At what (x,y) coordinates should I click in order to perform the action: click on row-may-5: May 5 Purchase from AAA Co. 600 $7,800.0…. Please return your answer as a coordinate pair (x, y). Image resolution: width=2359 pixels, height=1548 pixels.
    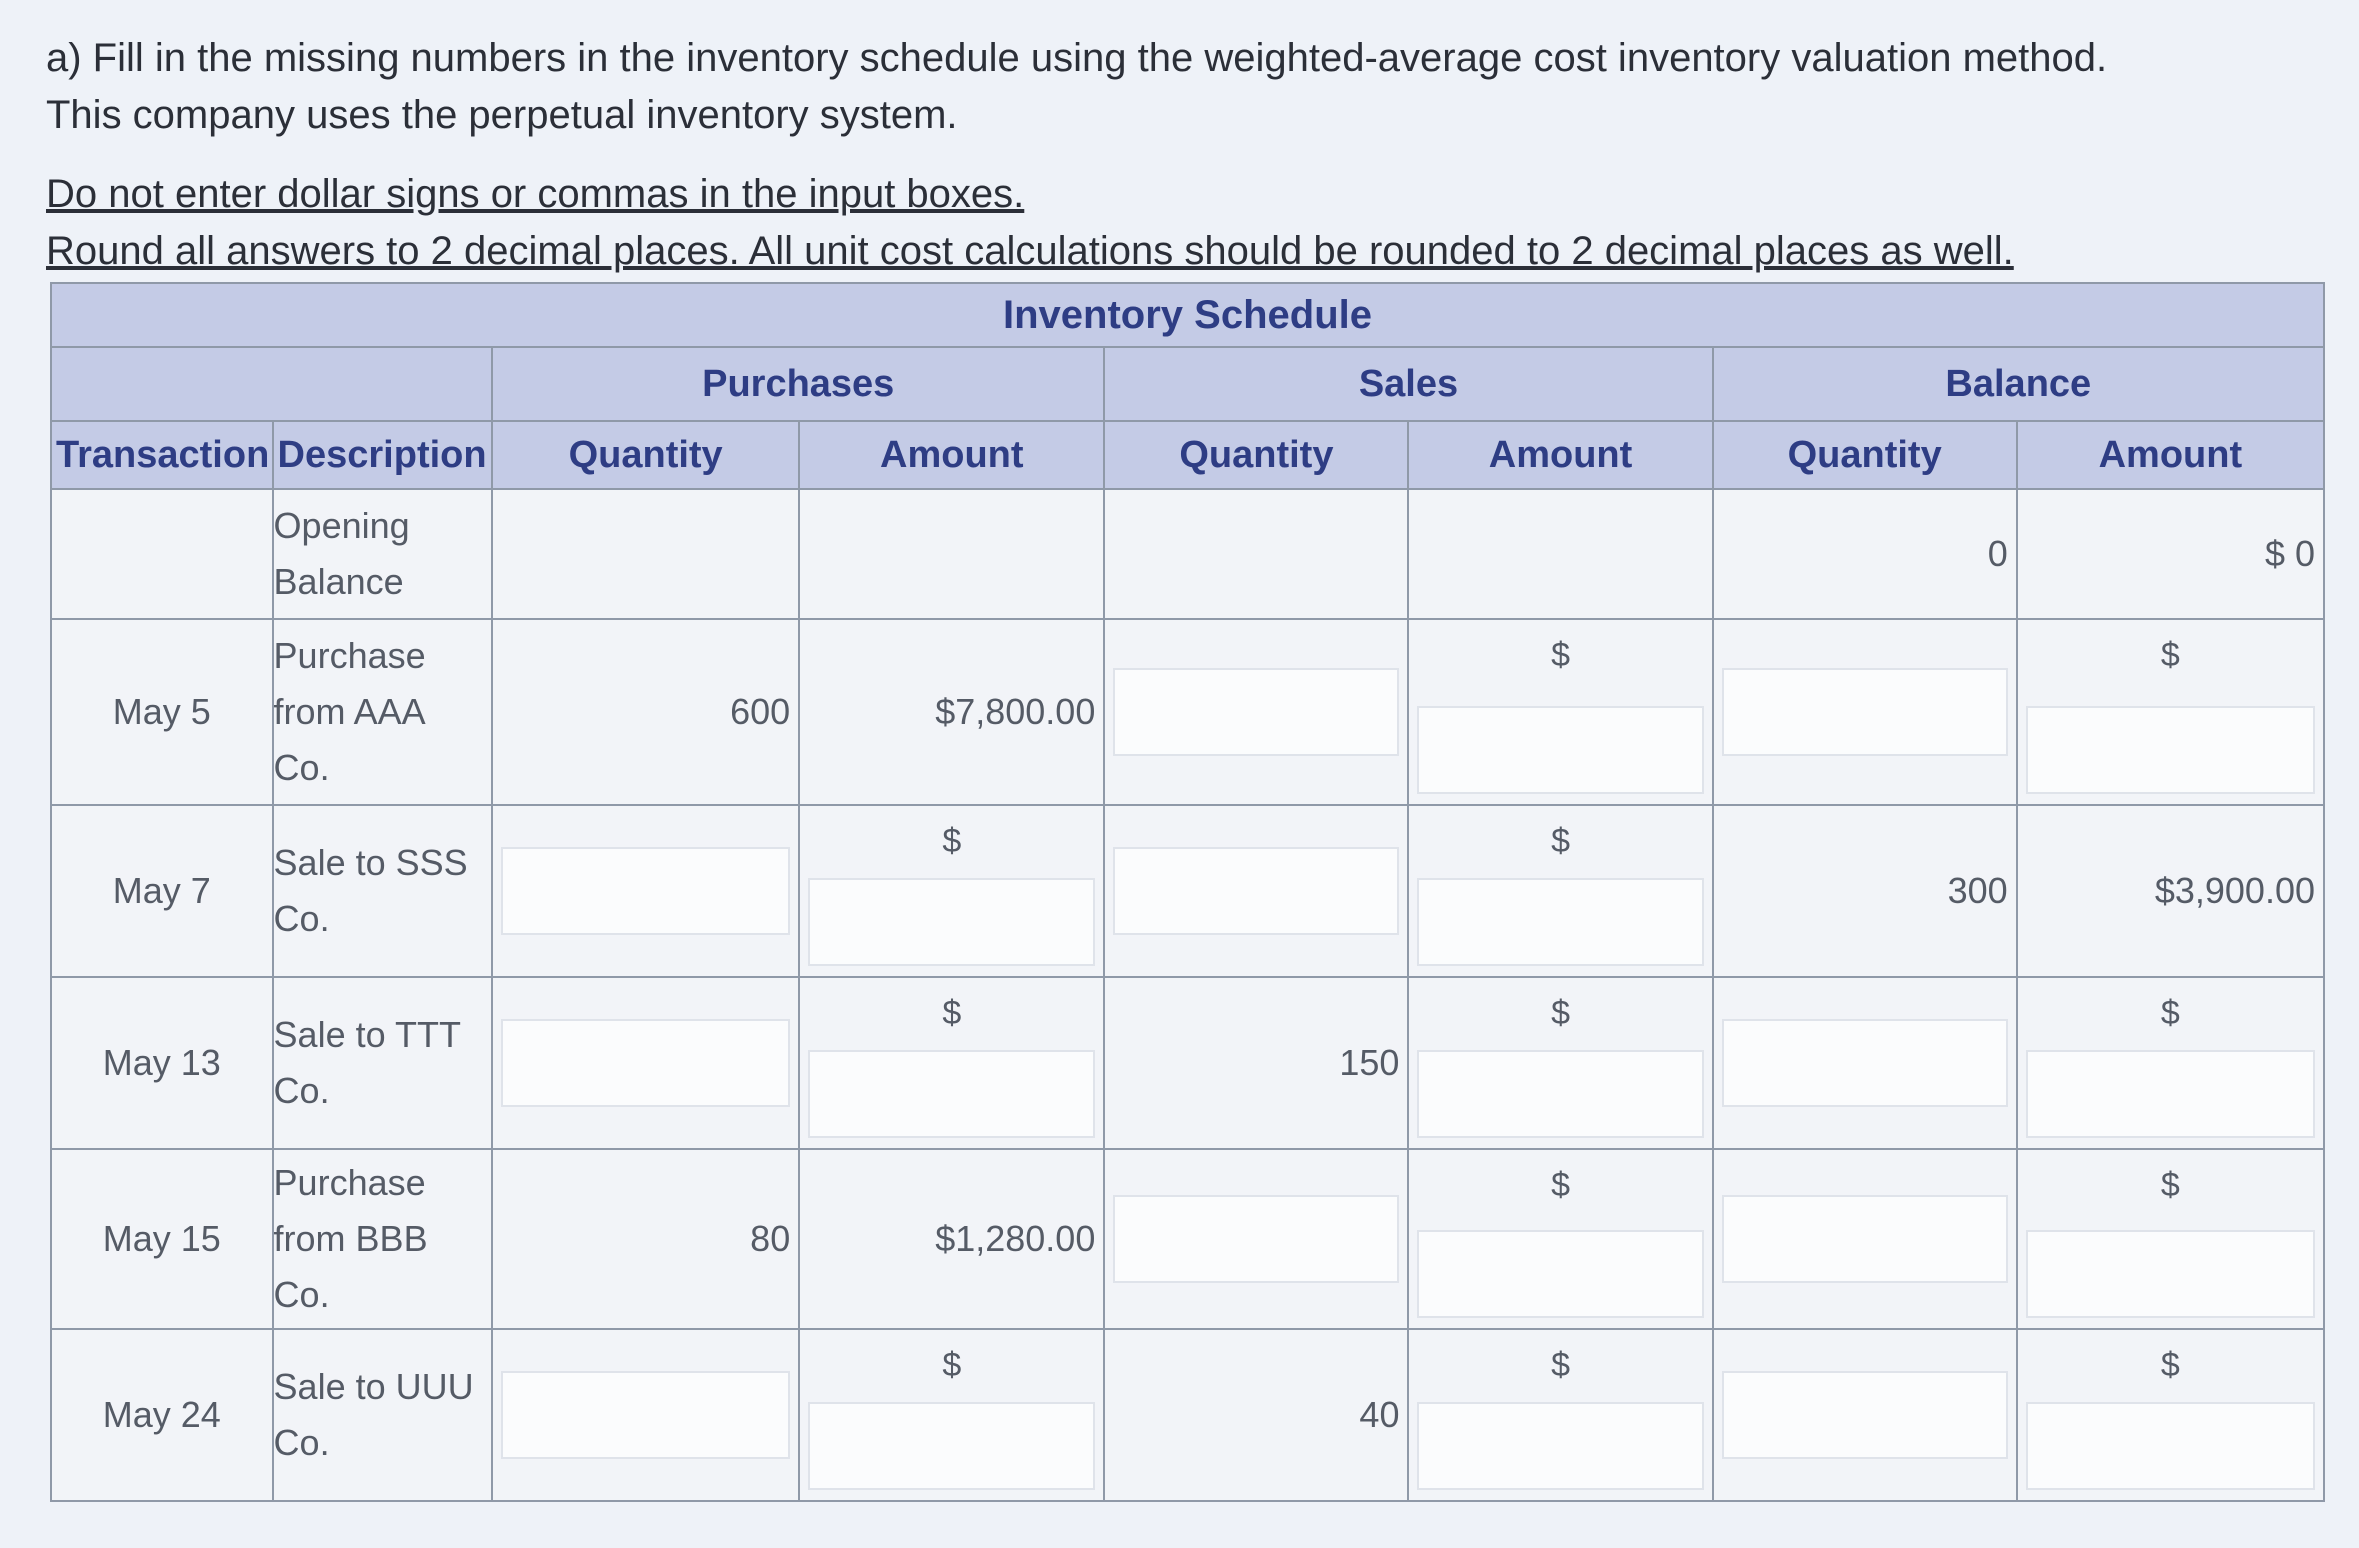
    Looking at the image, I should click on (1188, 712).